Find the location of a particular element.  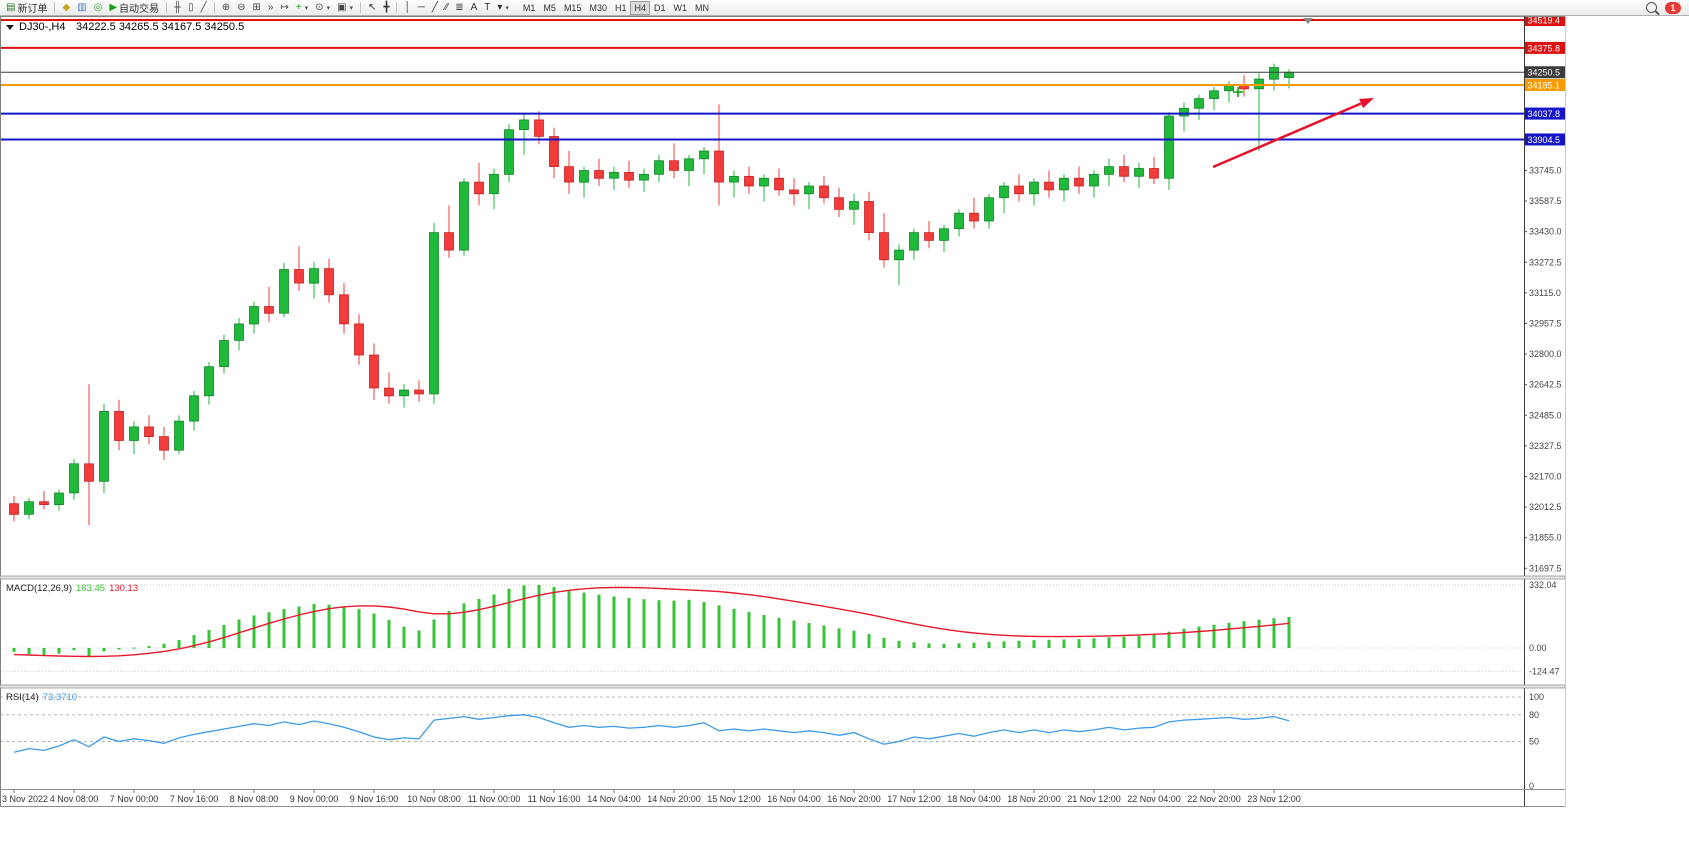

line-chart-icon: ╱ is located at coordinates (204, 8).